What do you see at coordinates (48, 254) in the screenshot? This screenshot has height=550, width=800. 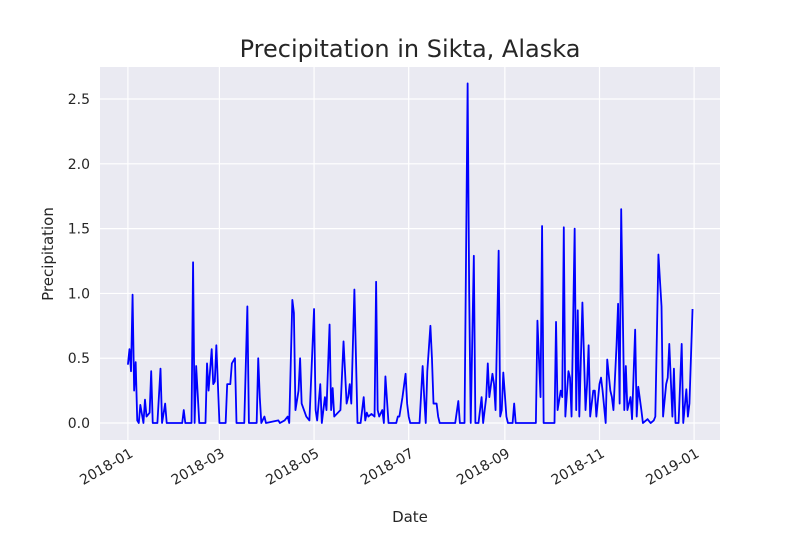 I see `y-axis-label: Precipitation` at bounding box center [48, 254].